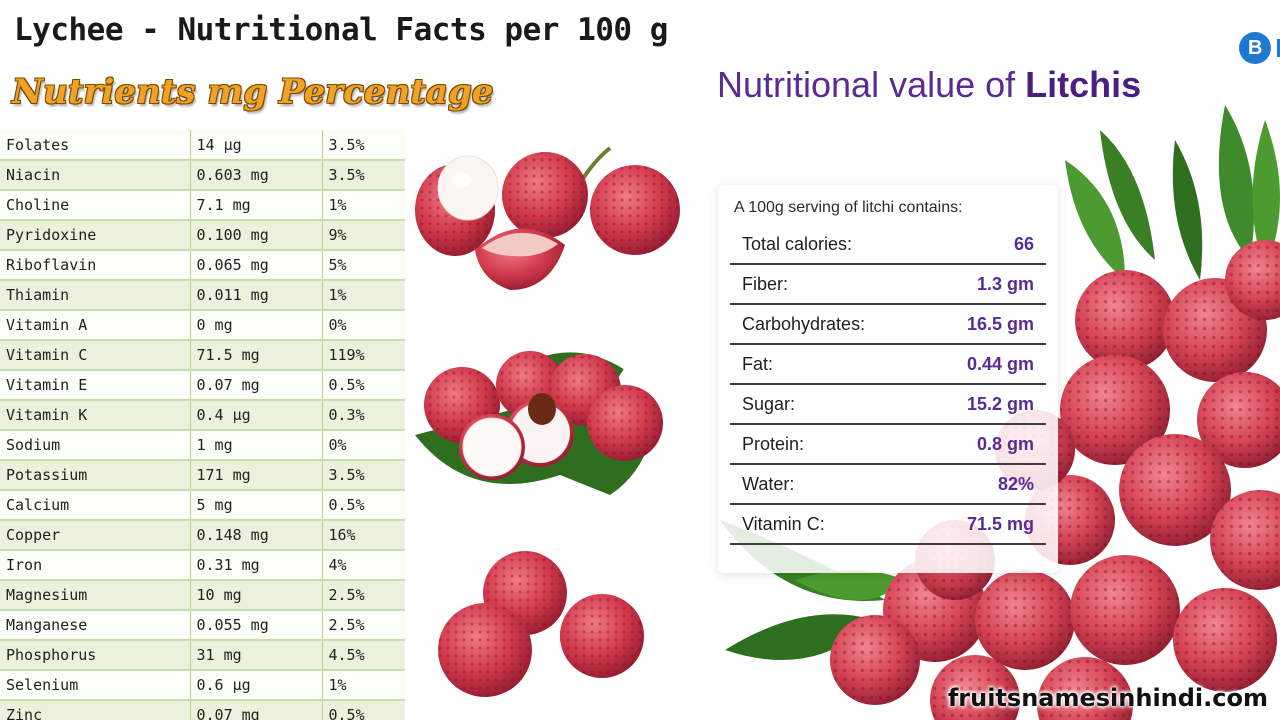 Image resolution: width=1280 pixels, height=720 pixels. What do you see at coordinates (256, 415) in the screenshot?
I see `nutrient-amount-cell: 0.4 µg` at bounding box center [256, 415].